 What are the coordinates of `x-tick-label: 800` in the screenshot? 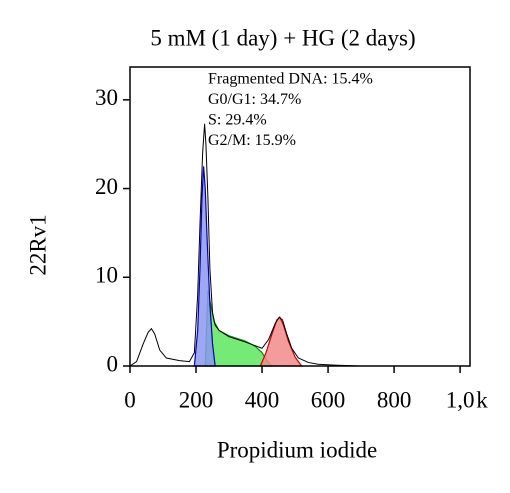 It's located at (394, 399).